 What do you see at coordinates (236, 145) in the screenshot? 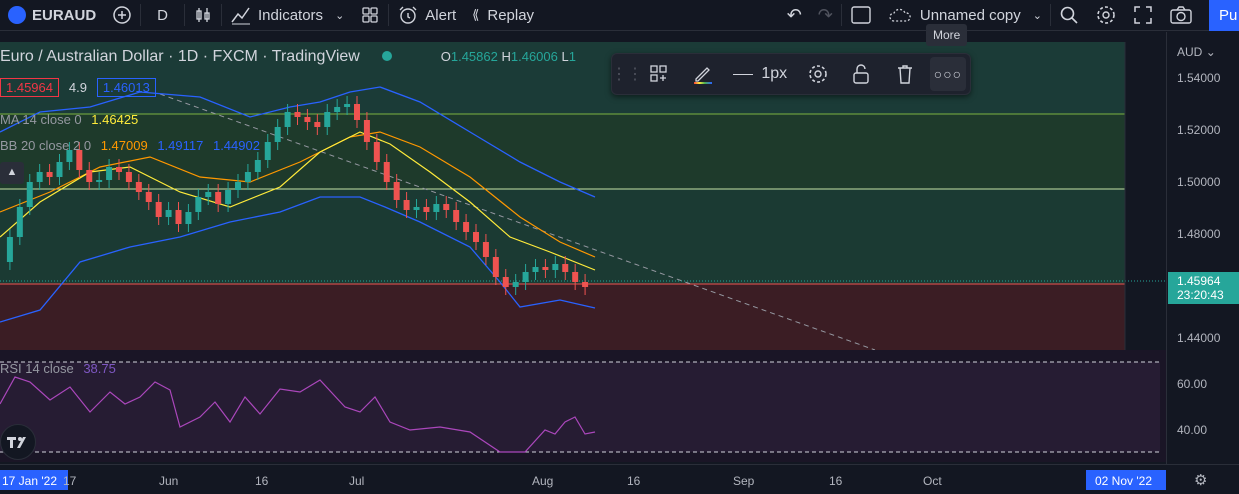
I see `bb-lower-value: 1.44902` at bounding box center [236, 145].